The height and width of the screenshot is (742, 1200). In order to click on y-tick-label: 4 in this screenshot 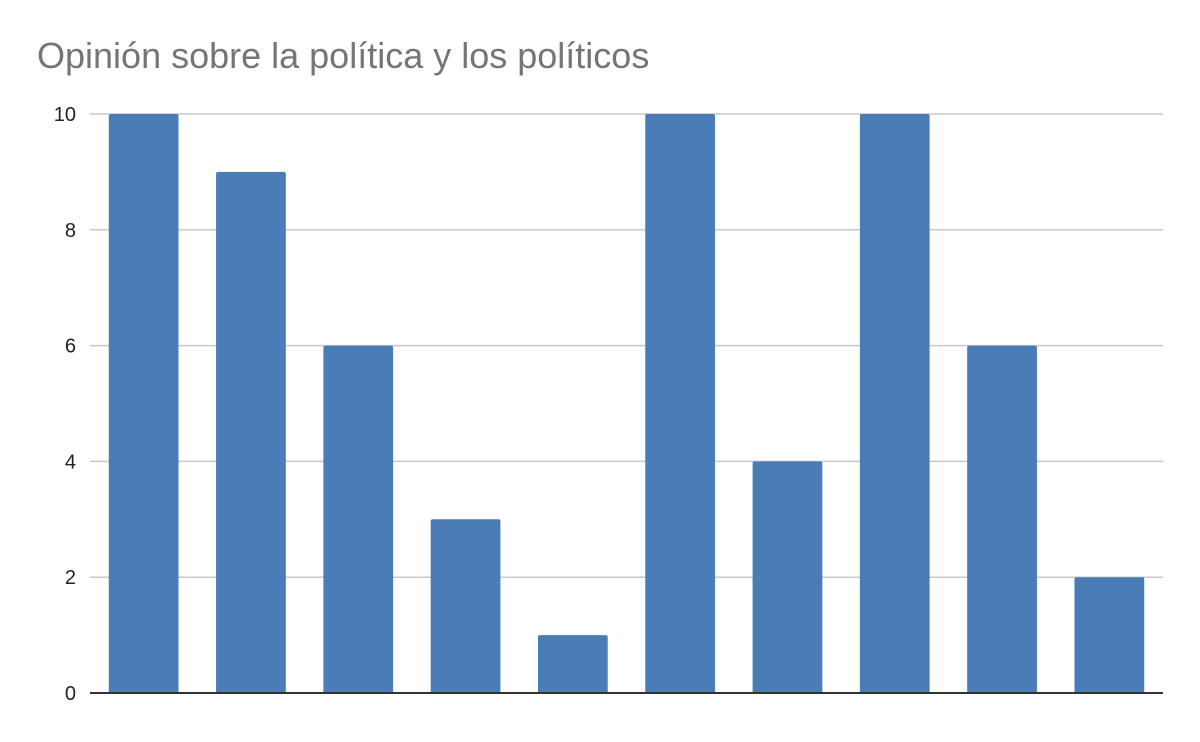, I will do `click(70, 462)`.